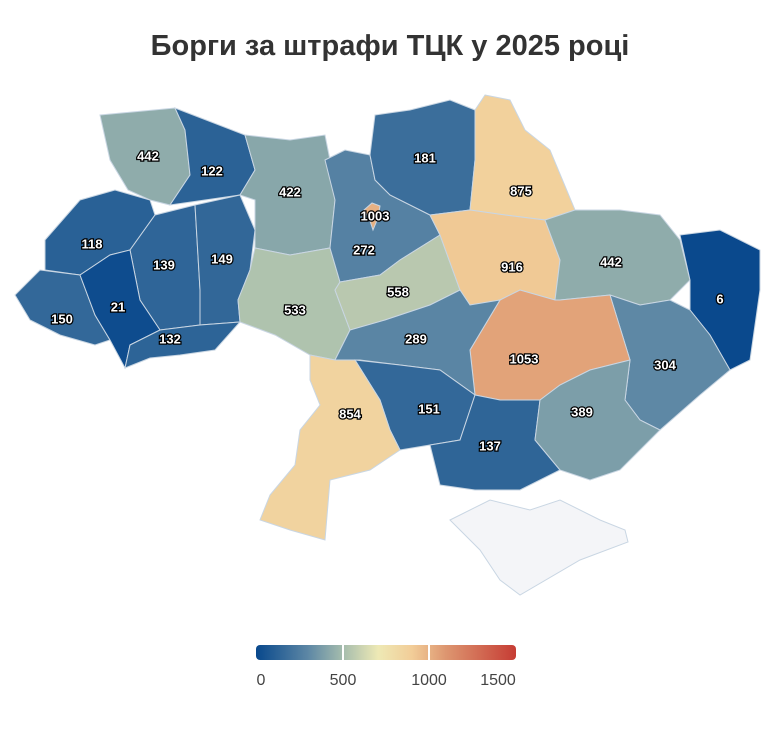 Image resolution: width=780 pixels, height=731 pixels. I want to click on region-odesa, so click(330, 447).